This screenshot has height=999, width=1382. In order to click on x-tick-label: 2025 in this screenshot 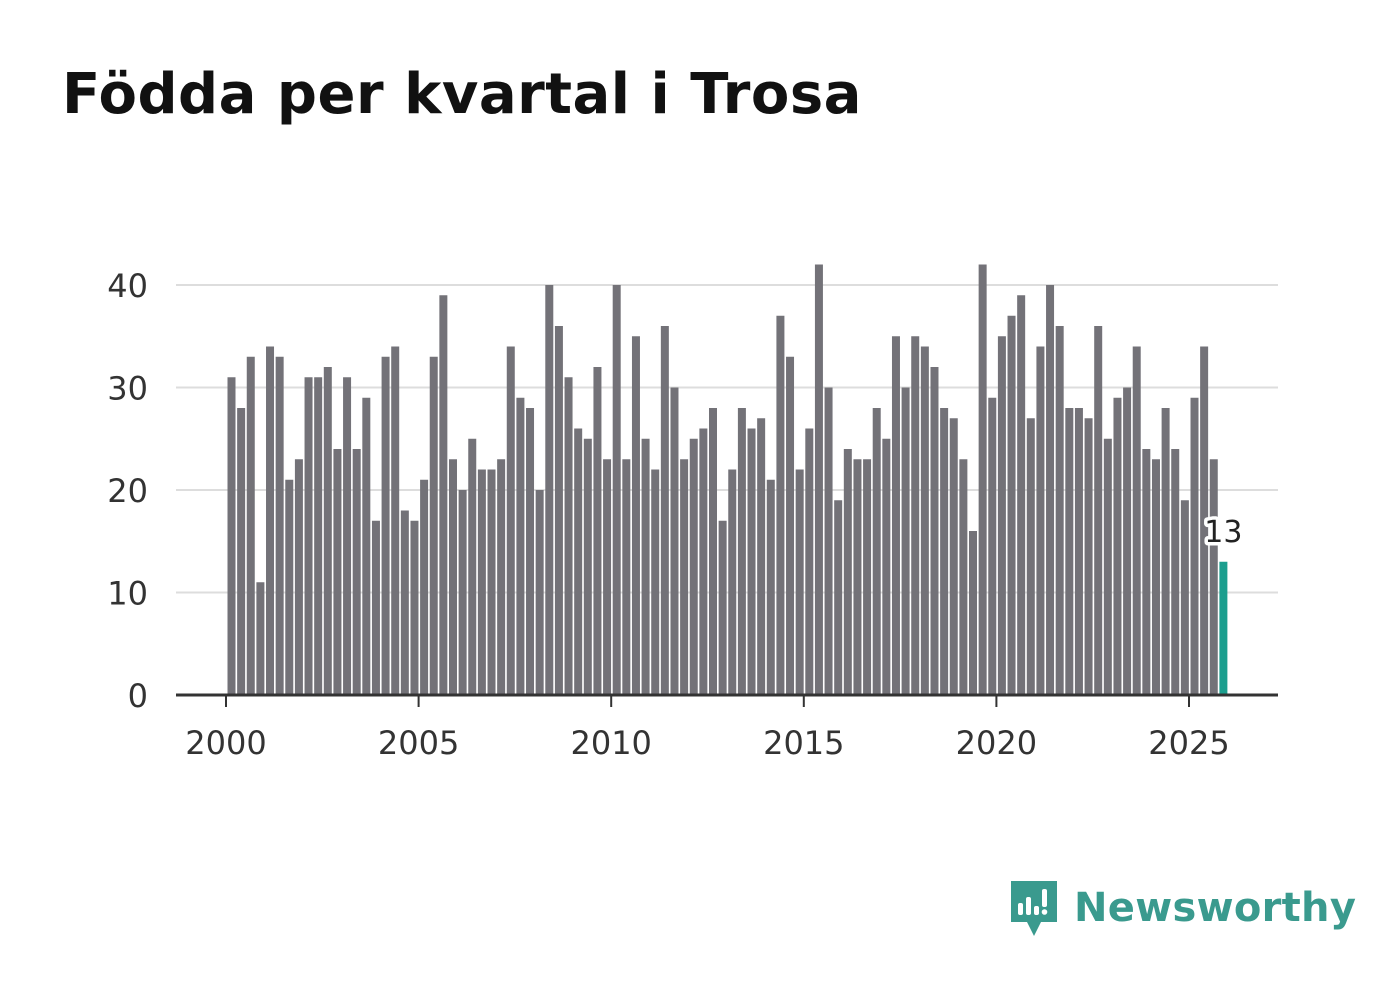, I will do `click(1188, 743)`.